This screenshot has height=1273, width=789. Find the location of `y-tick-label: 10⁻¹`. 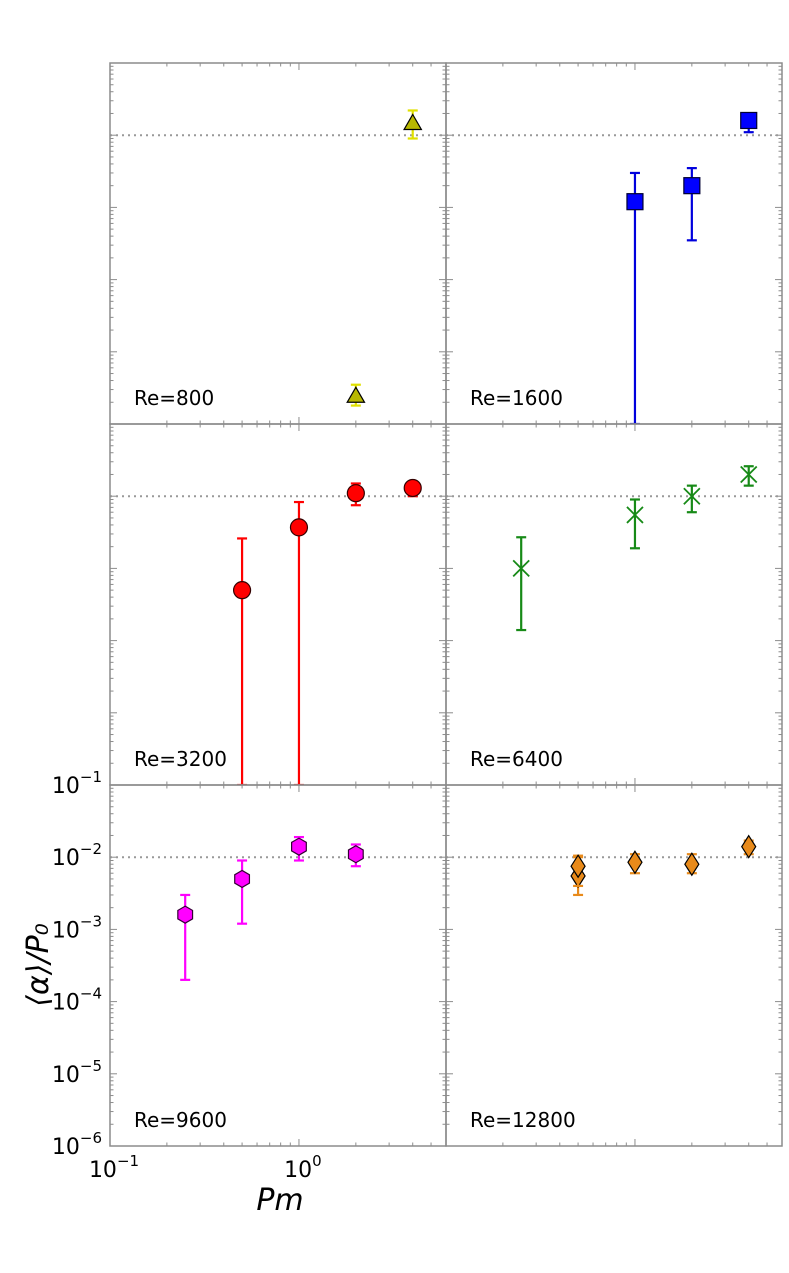

y-tick-label: 10⁻¹ is located at coordinates (77, 783).